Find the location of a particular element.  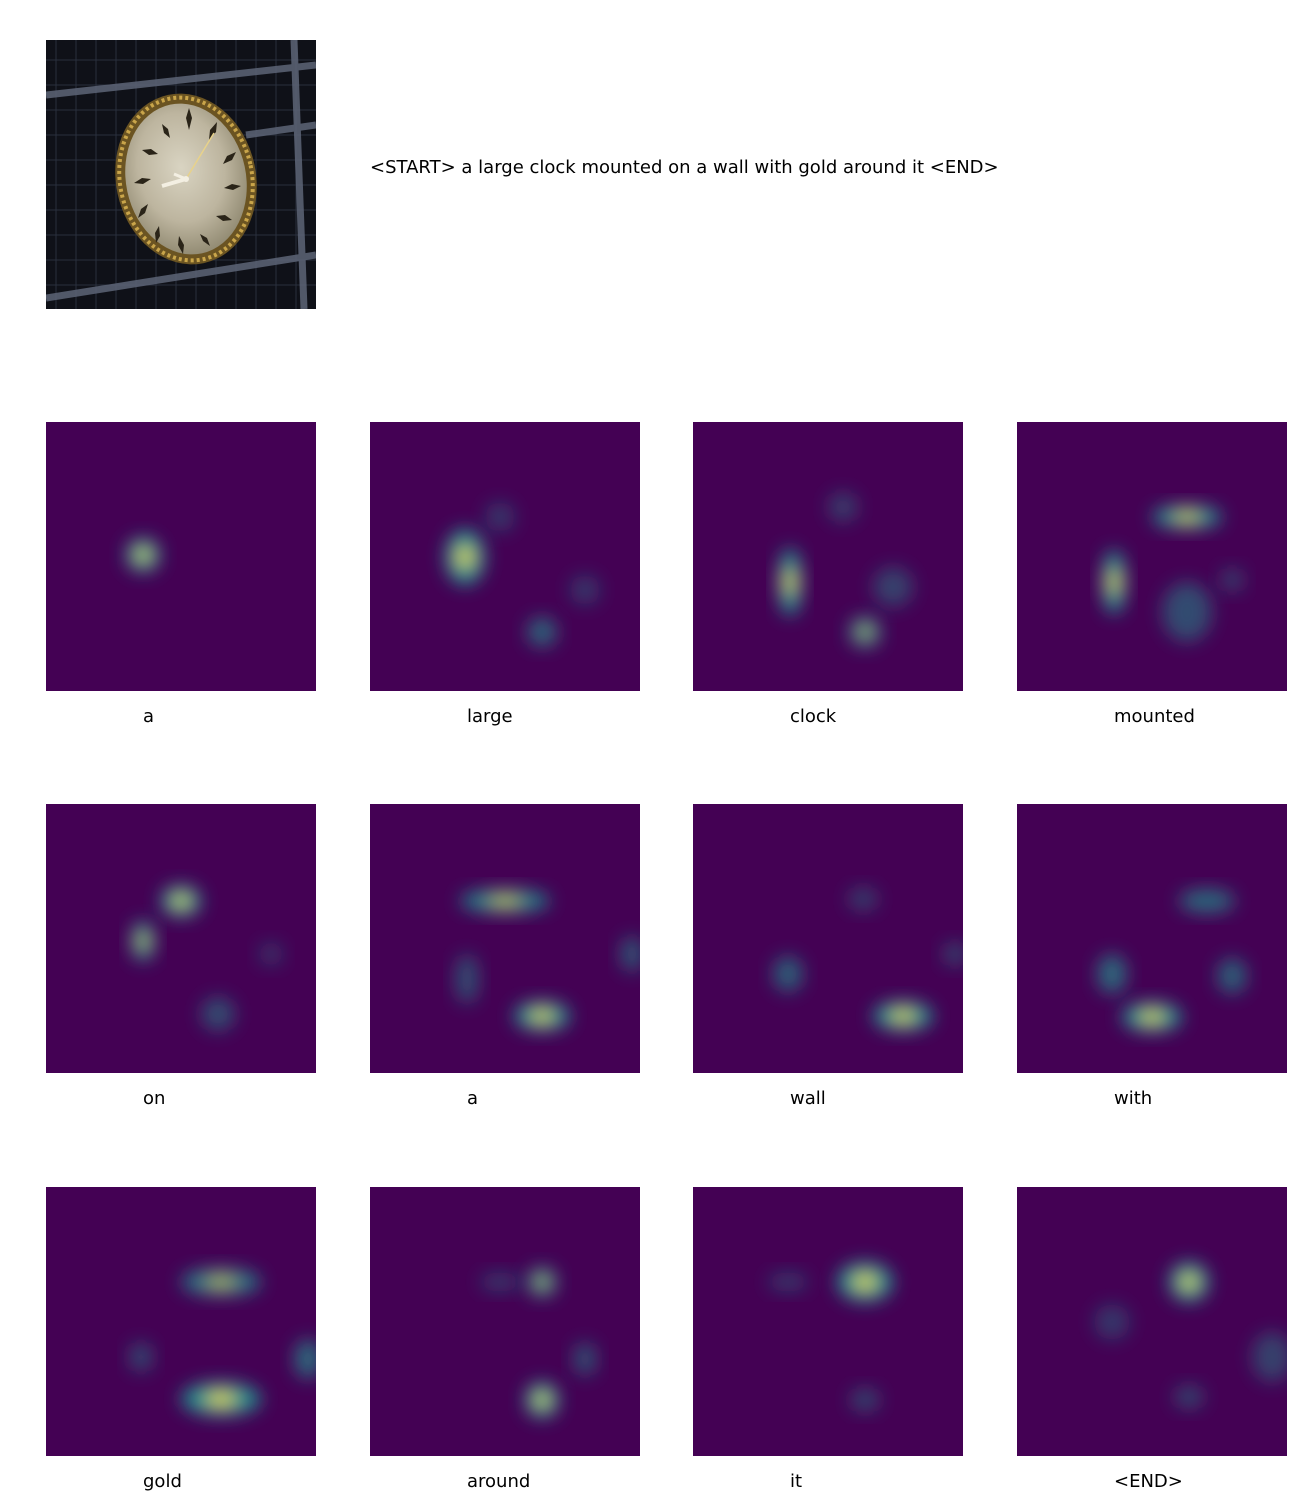

attention-word-label: on is located at coordinates (154, 1098).